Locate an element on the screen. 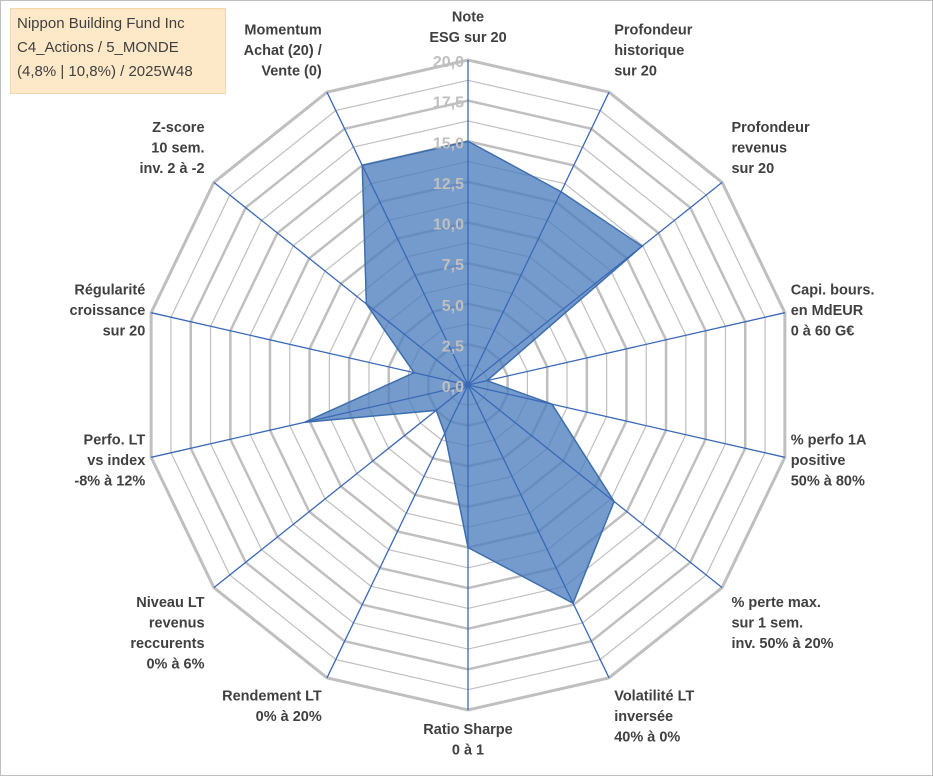 The height and width of the screenshot is (776, 933). axis-label: 0% à 20% is located at coordinates (289, 717).